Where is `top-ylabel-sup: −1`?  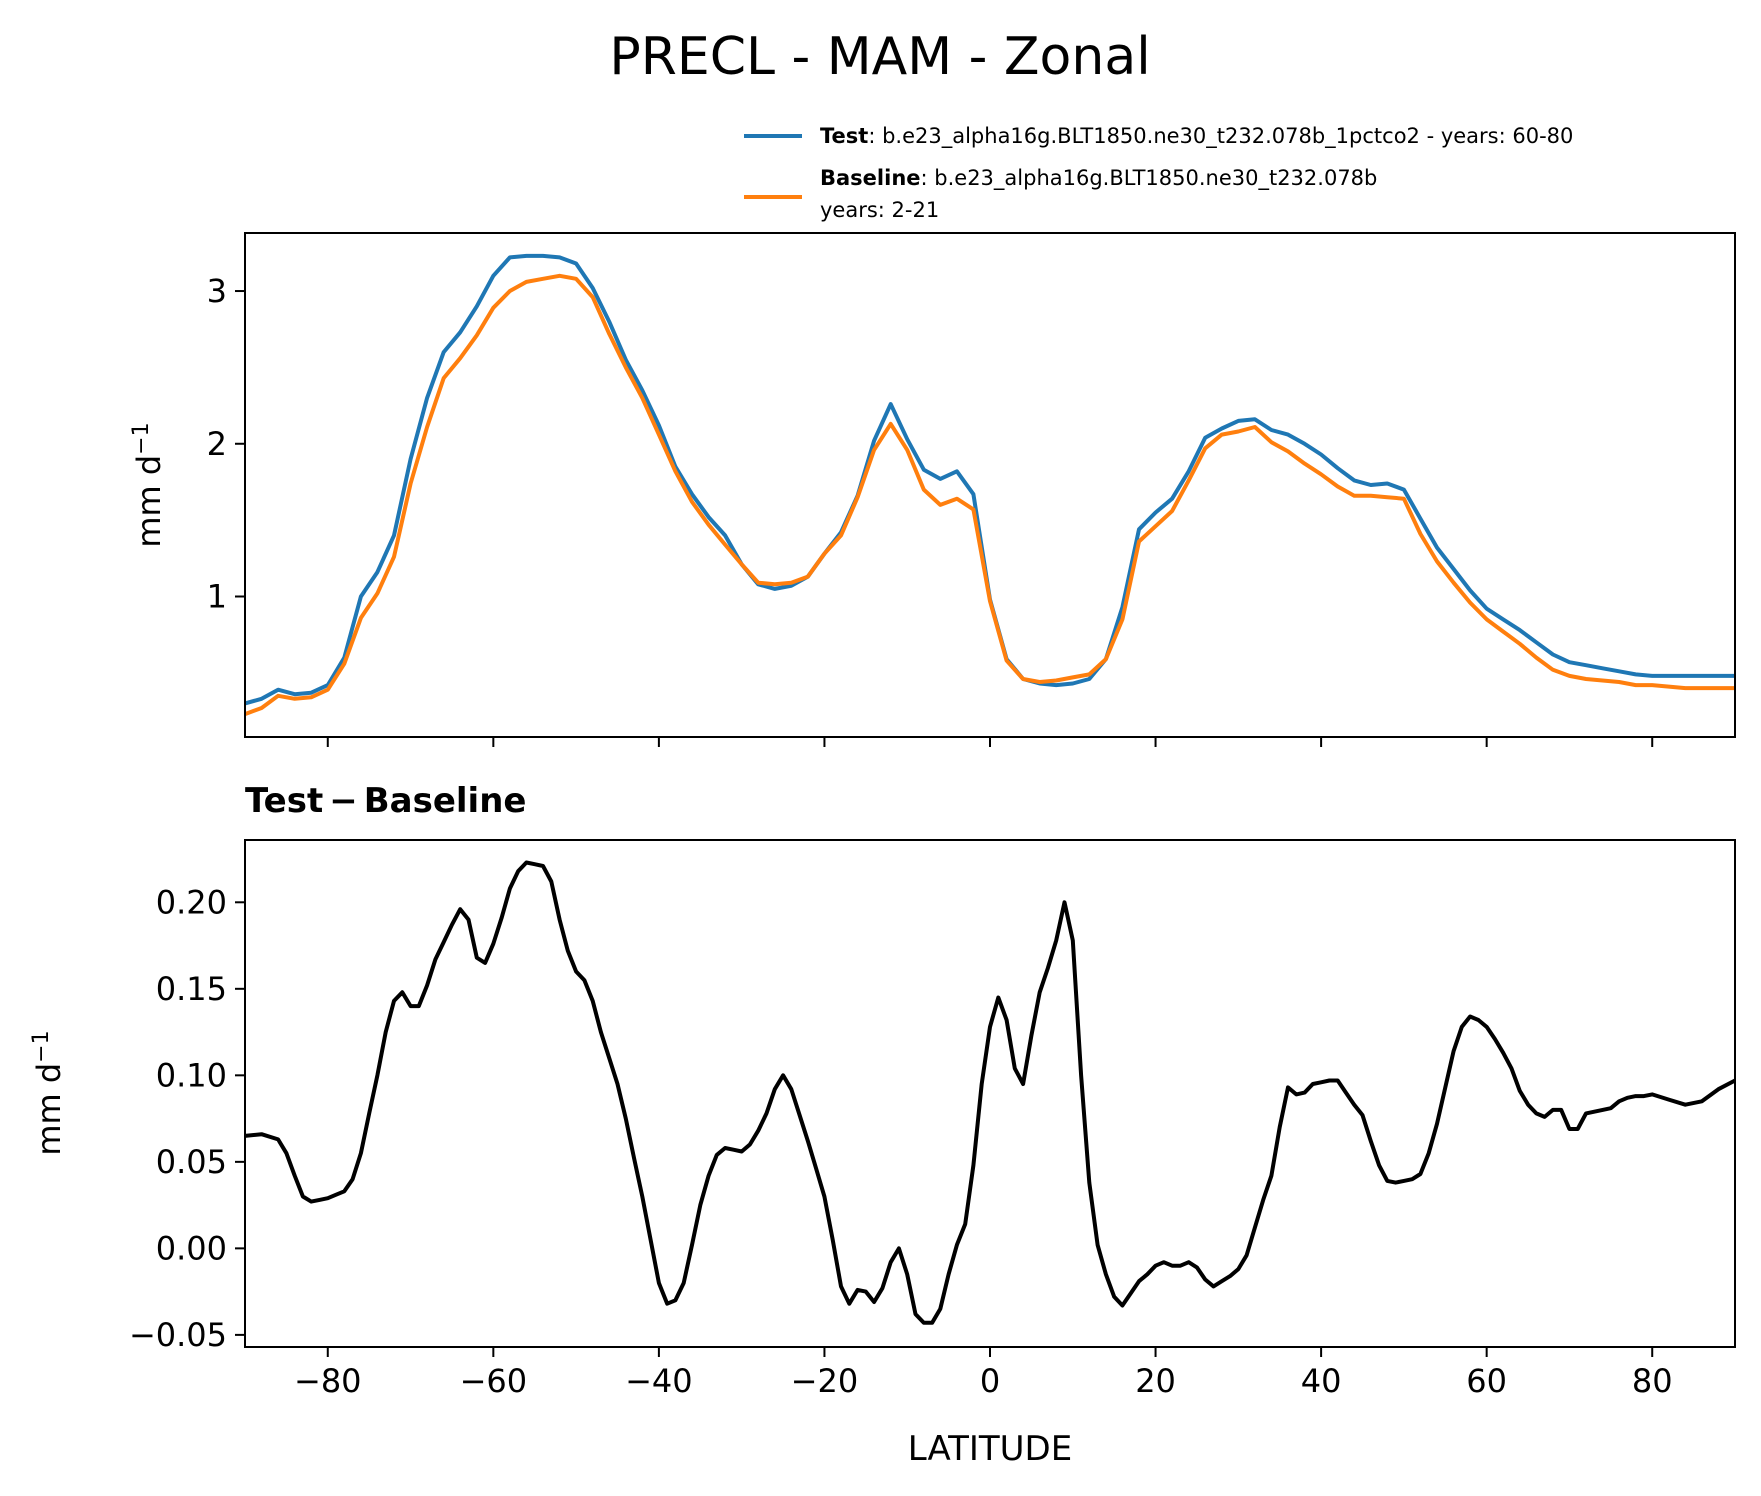 top-ylabel-sup: −1 is located at coordinates (141, 438).